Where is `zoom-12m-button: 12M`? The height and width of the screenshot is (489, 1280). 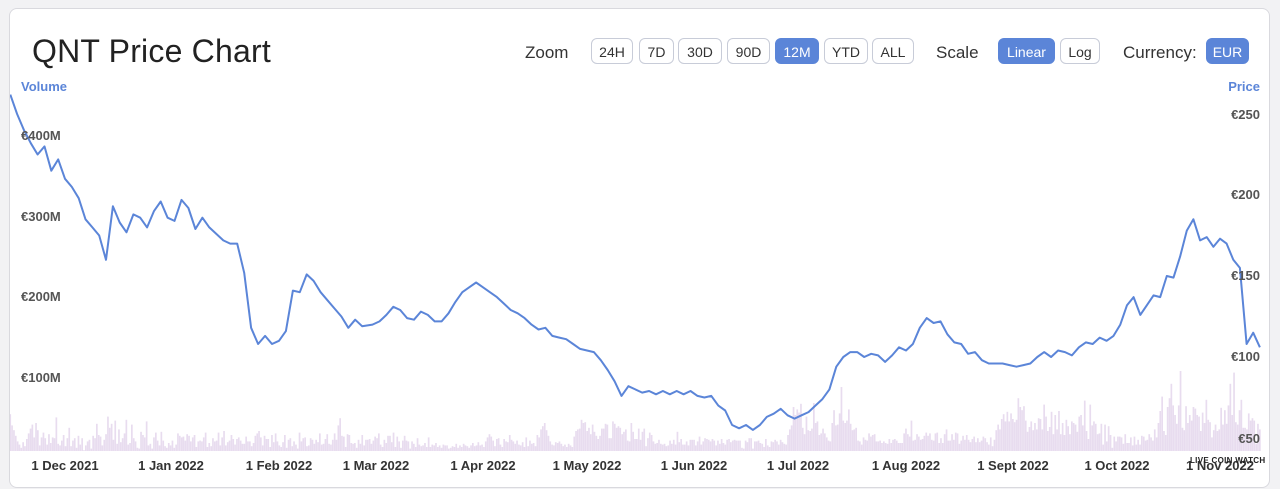
zoom-12m-button: 12M is located at coordinates (797, 51).